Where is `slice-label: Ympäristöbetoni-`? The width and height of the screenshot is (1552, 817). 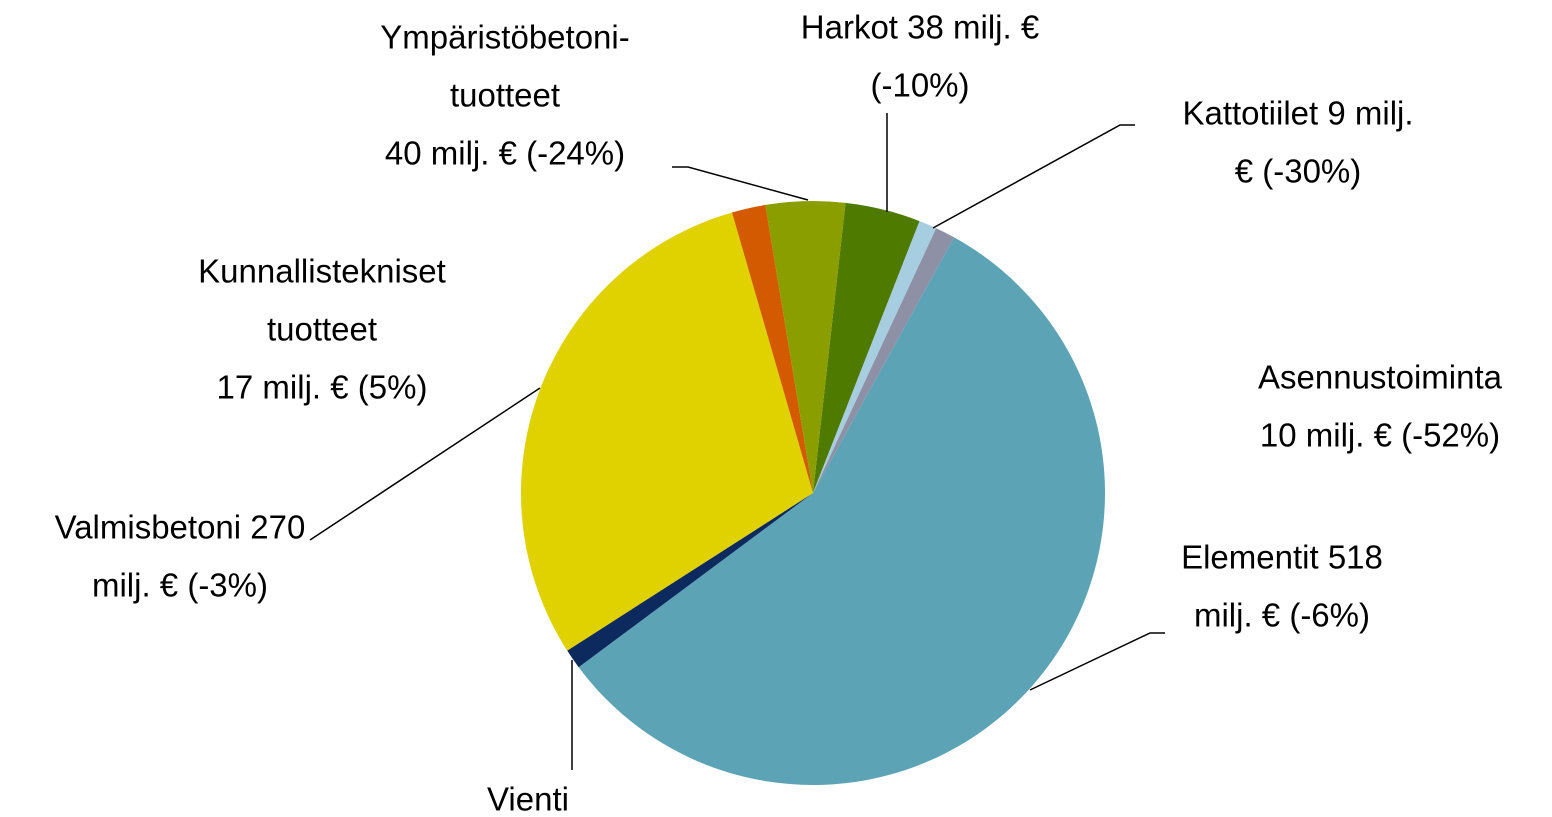 slice-label: Ympäristöbetoni- is located at coordinates (504, 37).